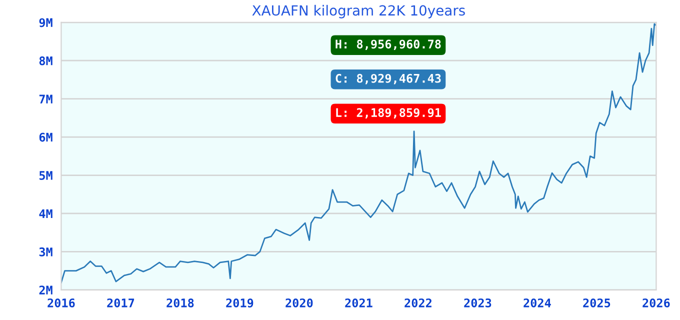 Image resolution: width=680 pixels, height=320 pixels. What do you see at coordinates (388, 113) in the screenshot?
I see `annotation: L: 2,189,859.91` at bounding box center [388, 113].